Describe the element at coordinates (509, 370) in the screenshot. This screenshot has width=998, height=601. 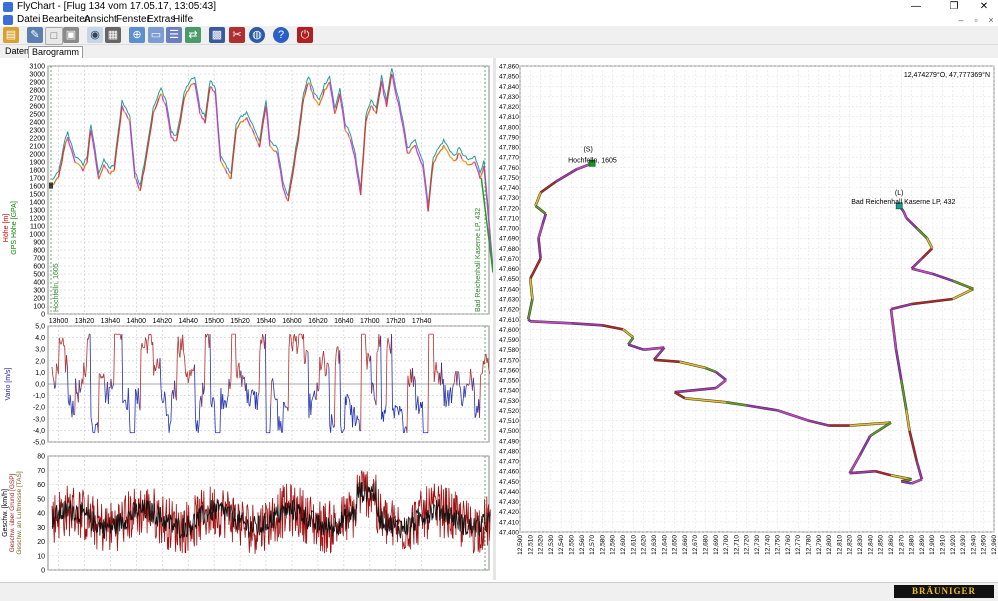
I see `map-lat-label: 47,560` at that location.